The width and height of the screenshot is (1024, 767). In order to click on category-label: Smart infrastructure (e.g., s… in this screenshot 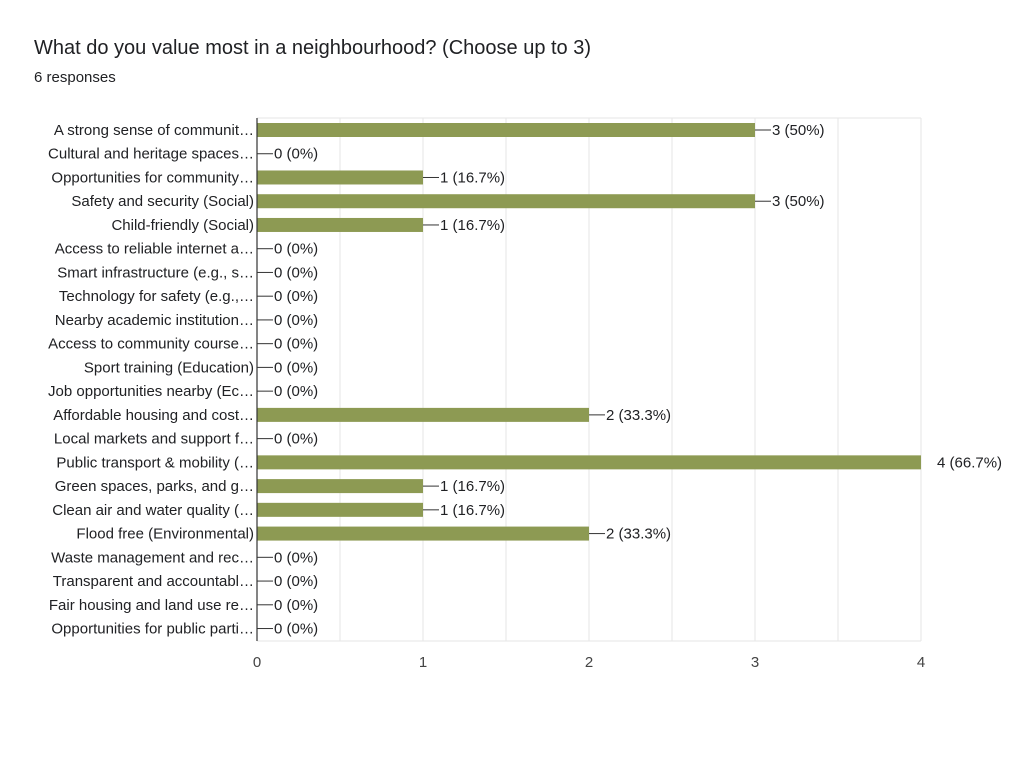, I will do `click(155, 272)`.